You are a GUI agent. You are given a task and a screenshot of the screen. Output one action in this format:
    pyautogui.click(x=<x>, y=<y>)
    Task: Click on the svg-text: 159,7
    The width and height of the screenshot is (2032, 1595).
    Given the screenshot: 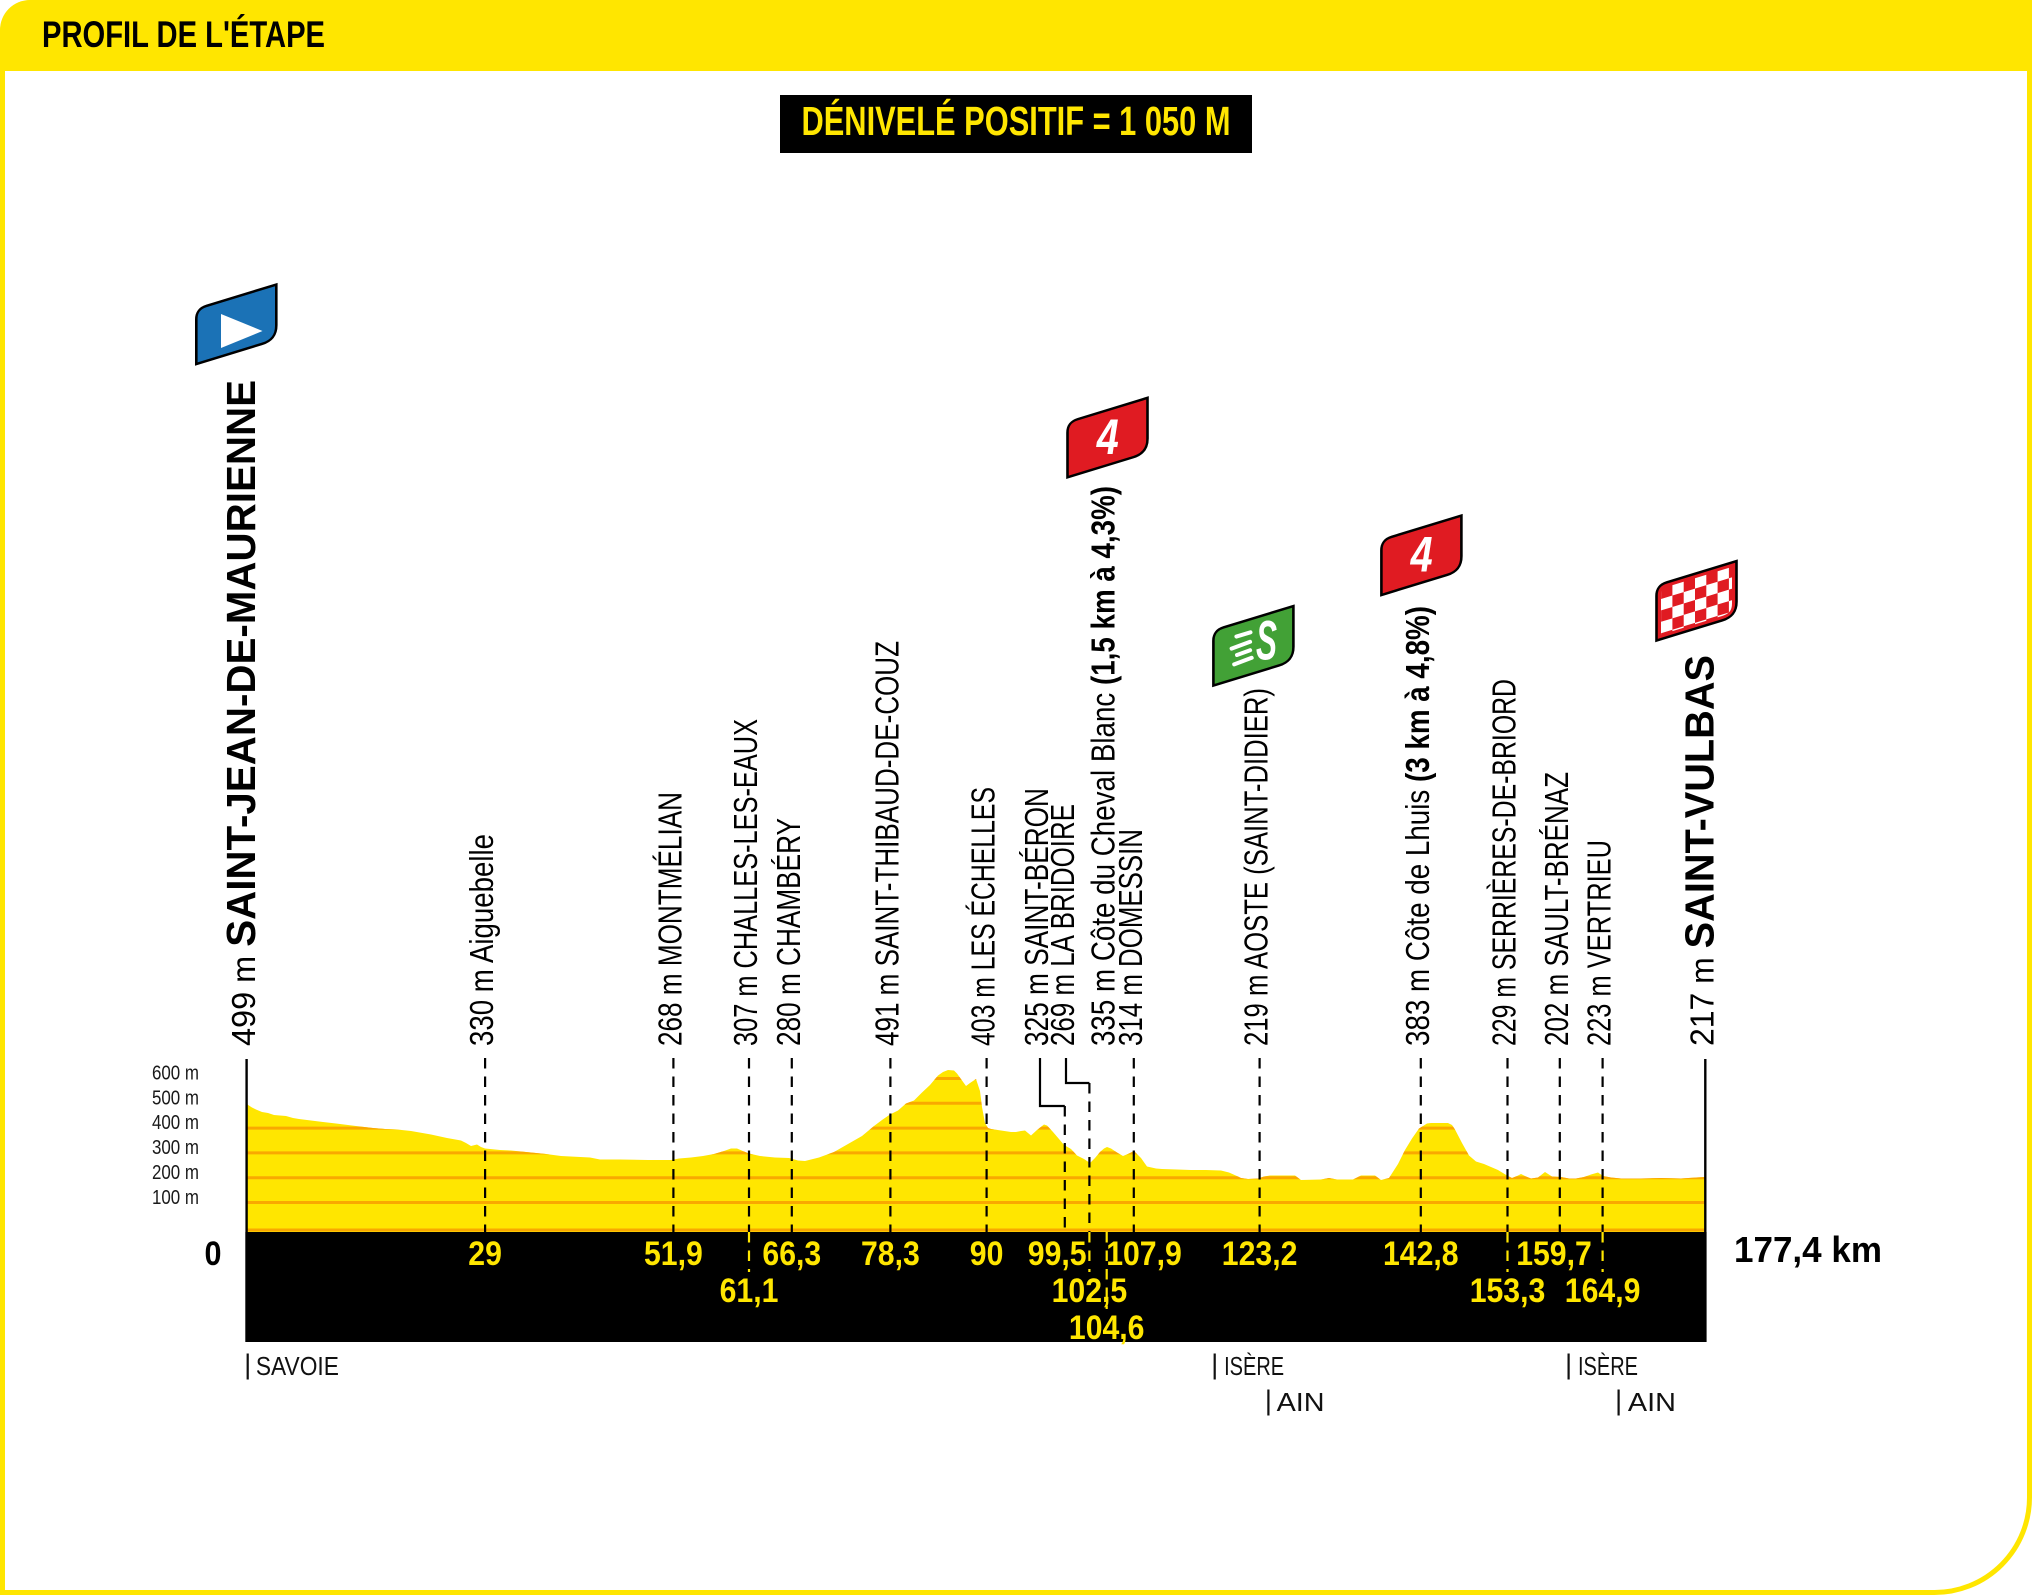 What is the action you would take?
    pyautogui.click(x=1554, y=1254)
    